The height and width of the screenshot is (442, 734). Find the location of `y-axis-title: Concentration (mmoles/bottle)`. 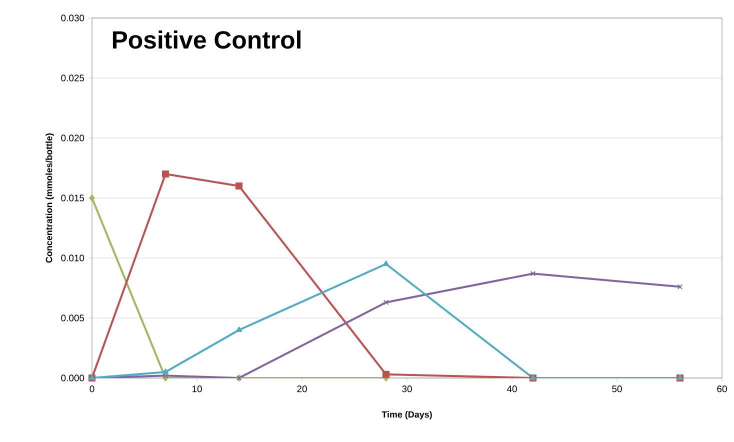

y-axis-title: Concentration (mmoles/bottle) is located at coordinates (50, 198).